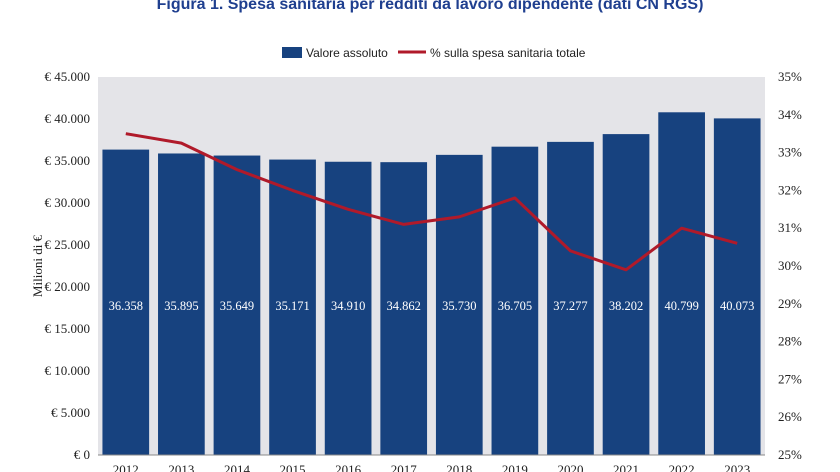  What do you see at coordinates (348, 306) in the screenshot?
I see `bar-label-2016: 34.910` at bounding box center [348, 306].